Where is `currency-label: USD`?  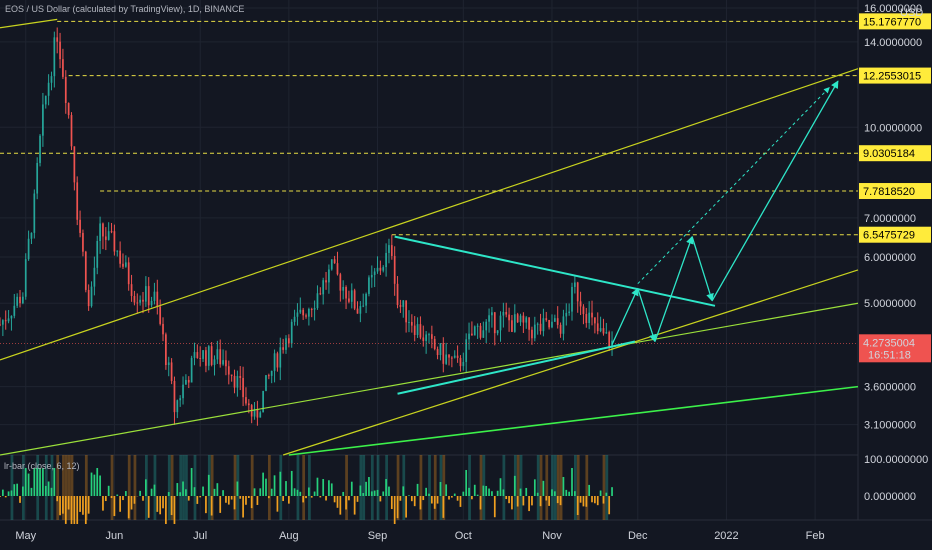
currency-label: USD is located at coordinates (911, 13).